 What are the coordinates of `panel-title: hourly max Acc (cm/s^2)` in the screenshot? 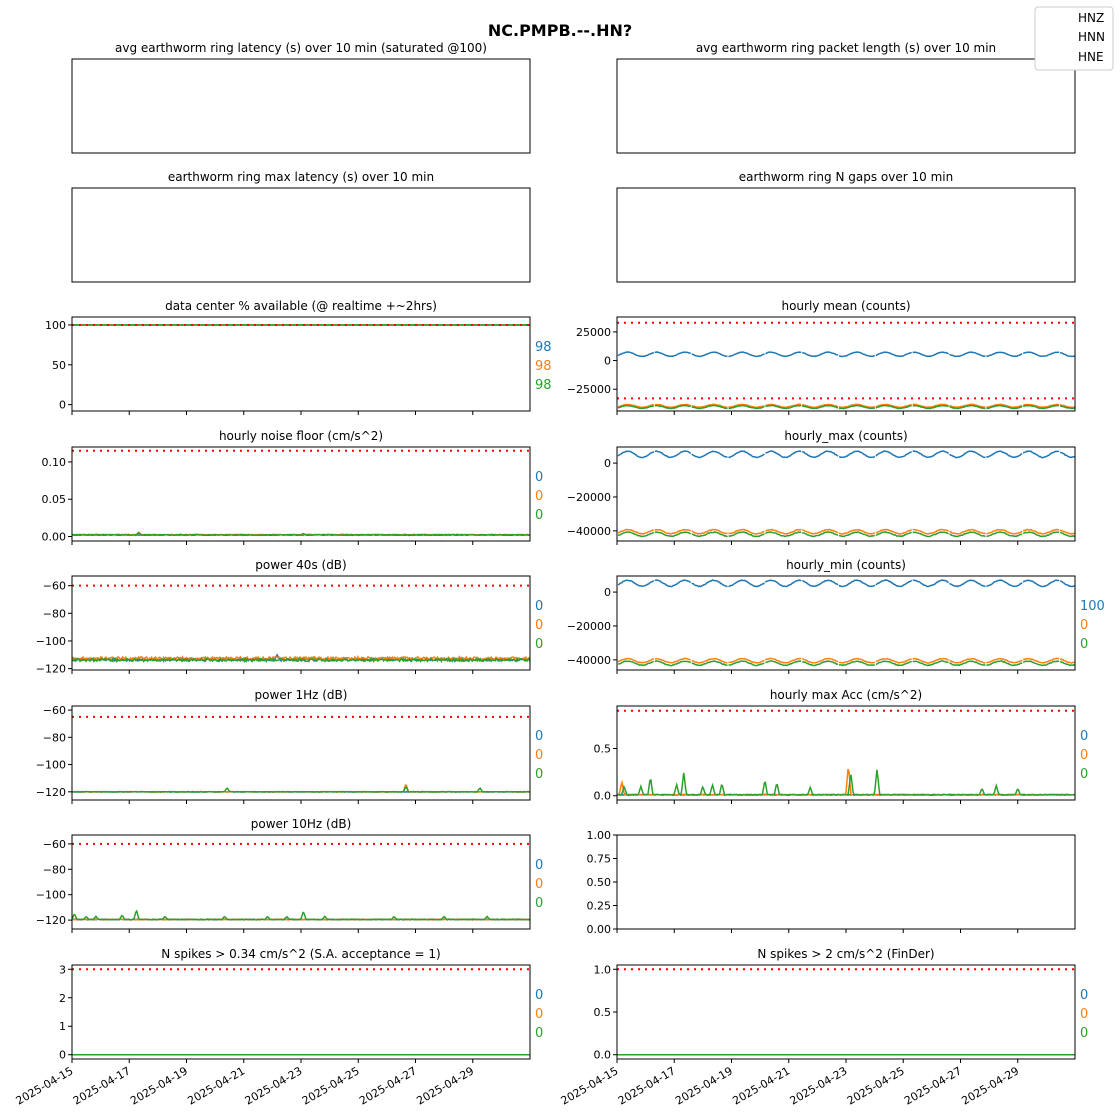 It's located at (846, 695).